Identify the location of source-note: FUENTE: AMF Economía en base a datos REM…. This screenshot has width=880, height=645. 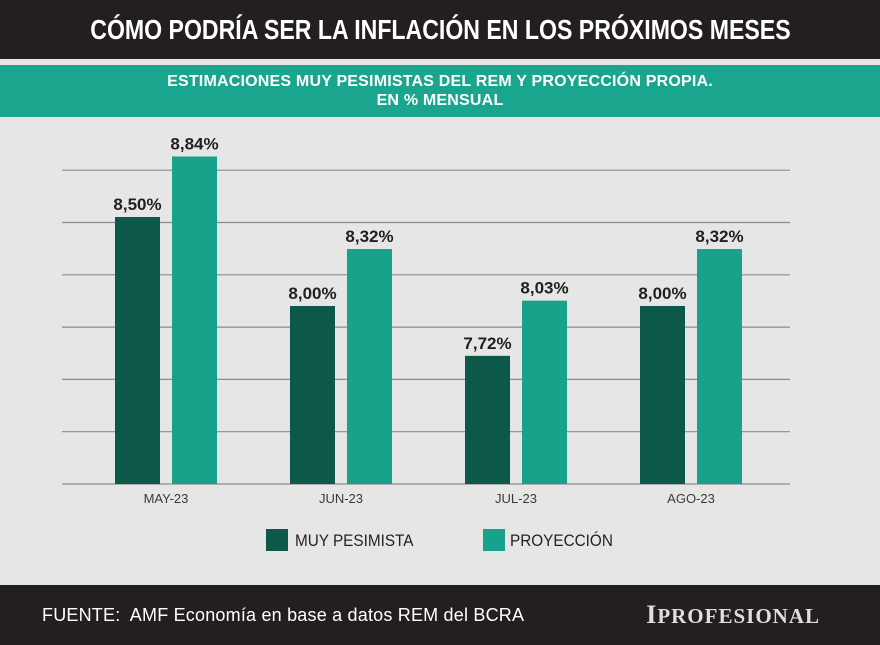
(283, 615).